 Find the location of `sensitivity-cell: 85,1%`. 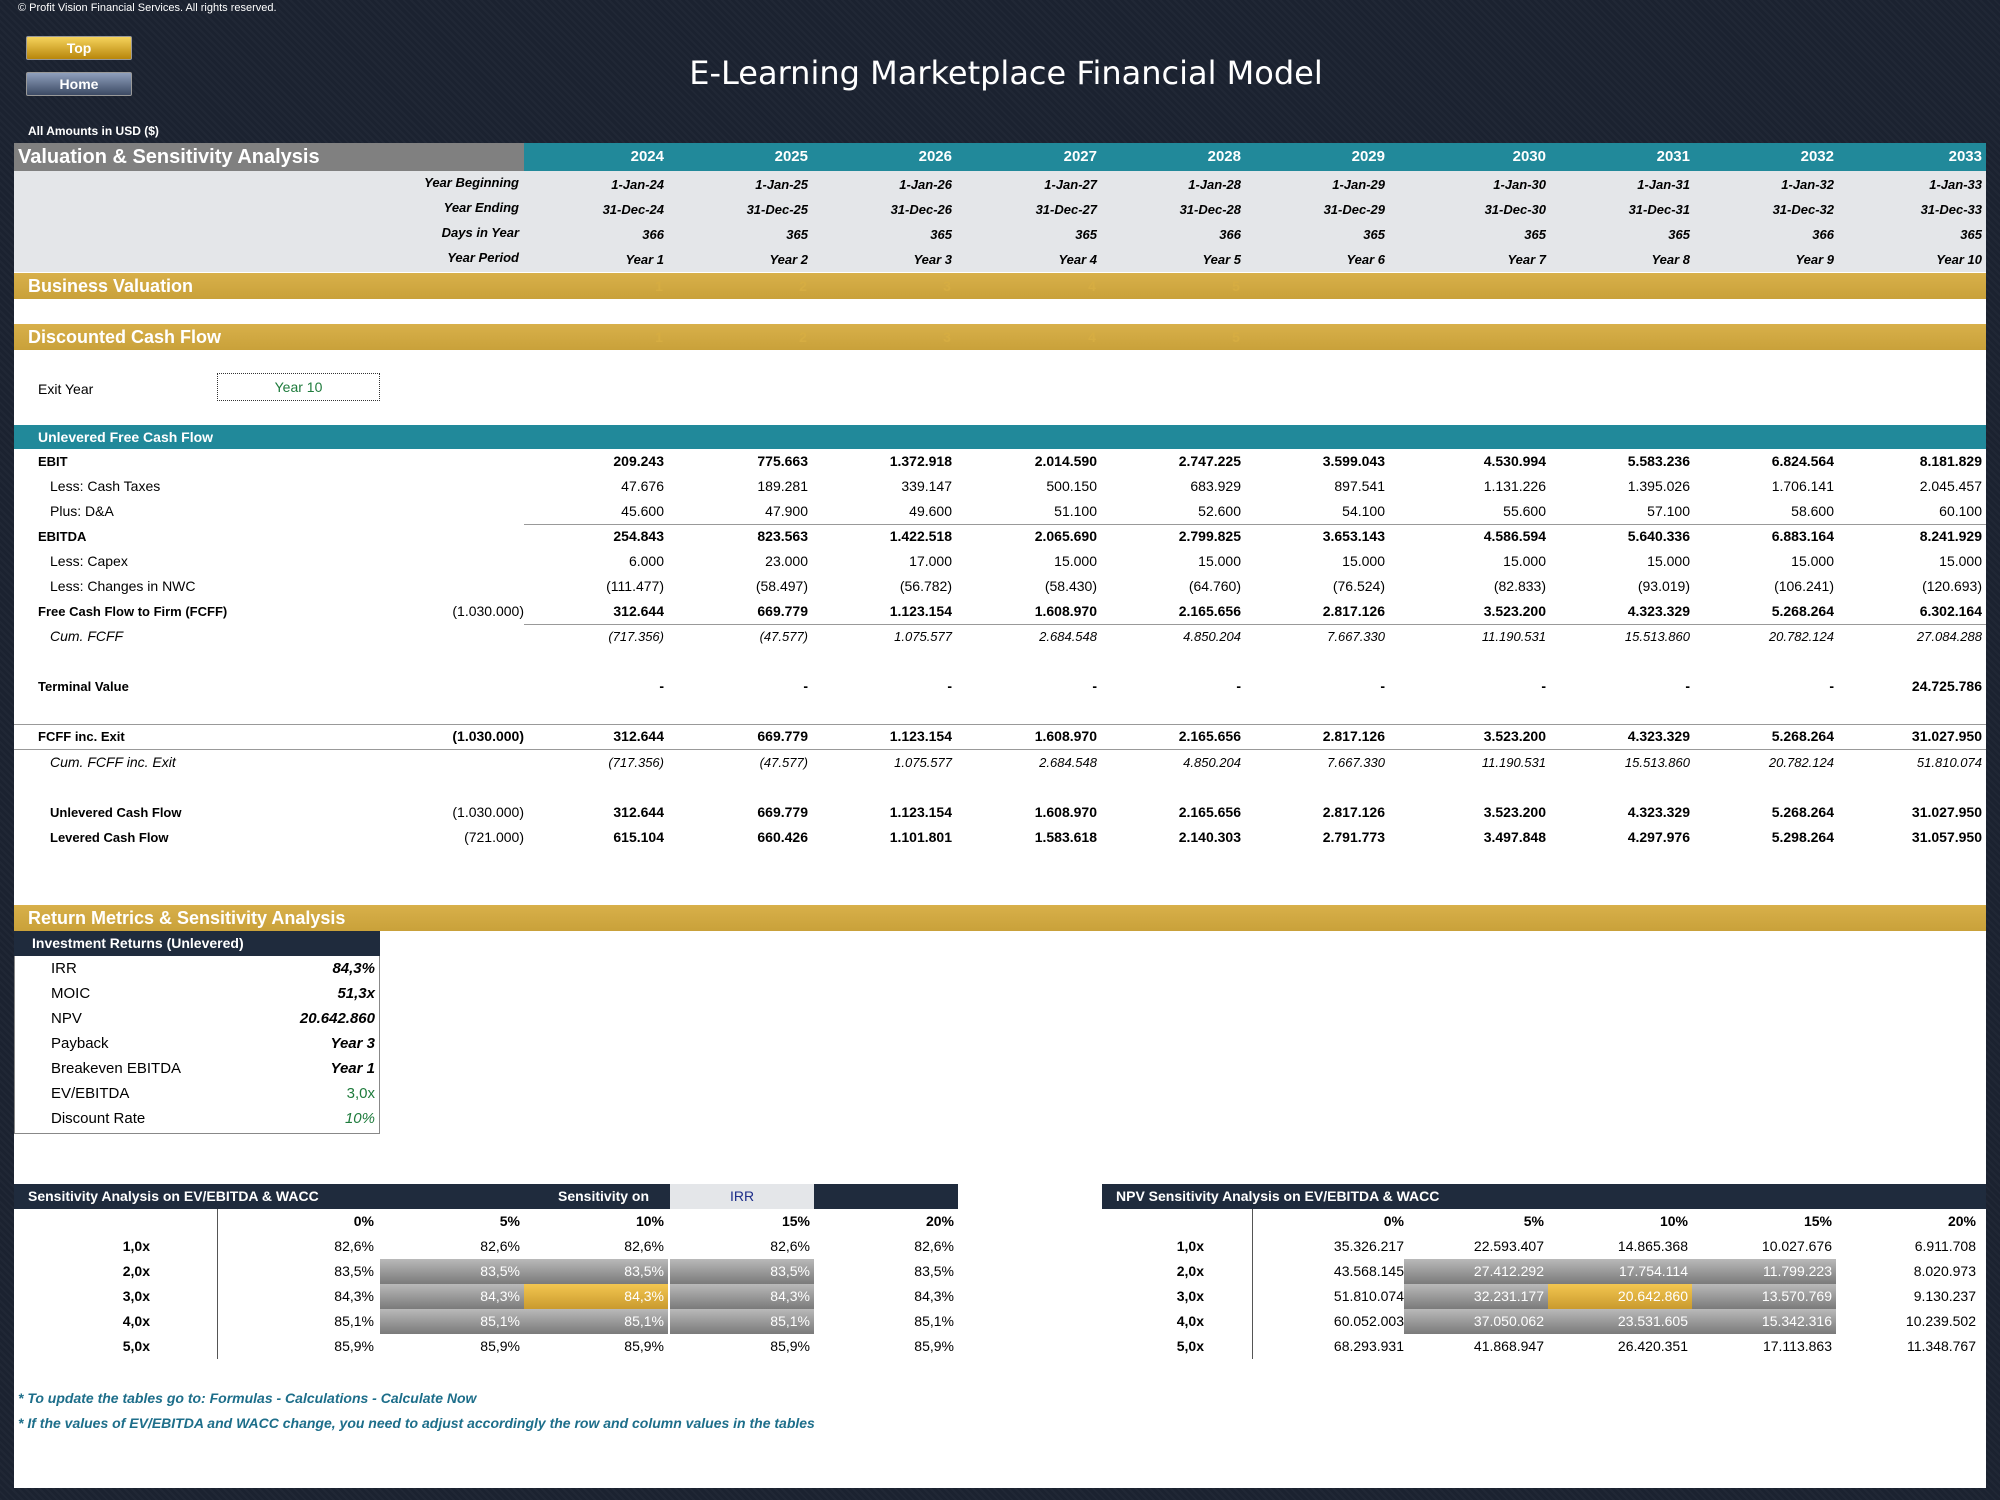

sensitivity-cell: 85,1% is located at coordinates (354, 1321).